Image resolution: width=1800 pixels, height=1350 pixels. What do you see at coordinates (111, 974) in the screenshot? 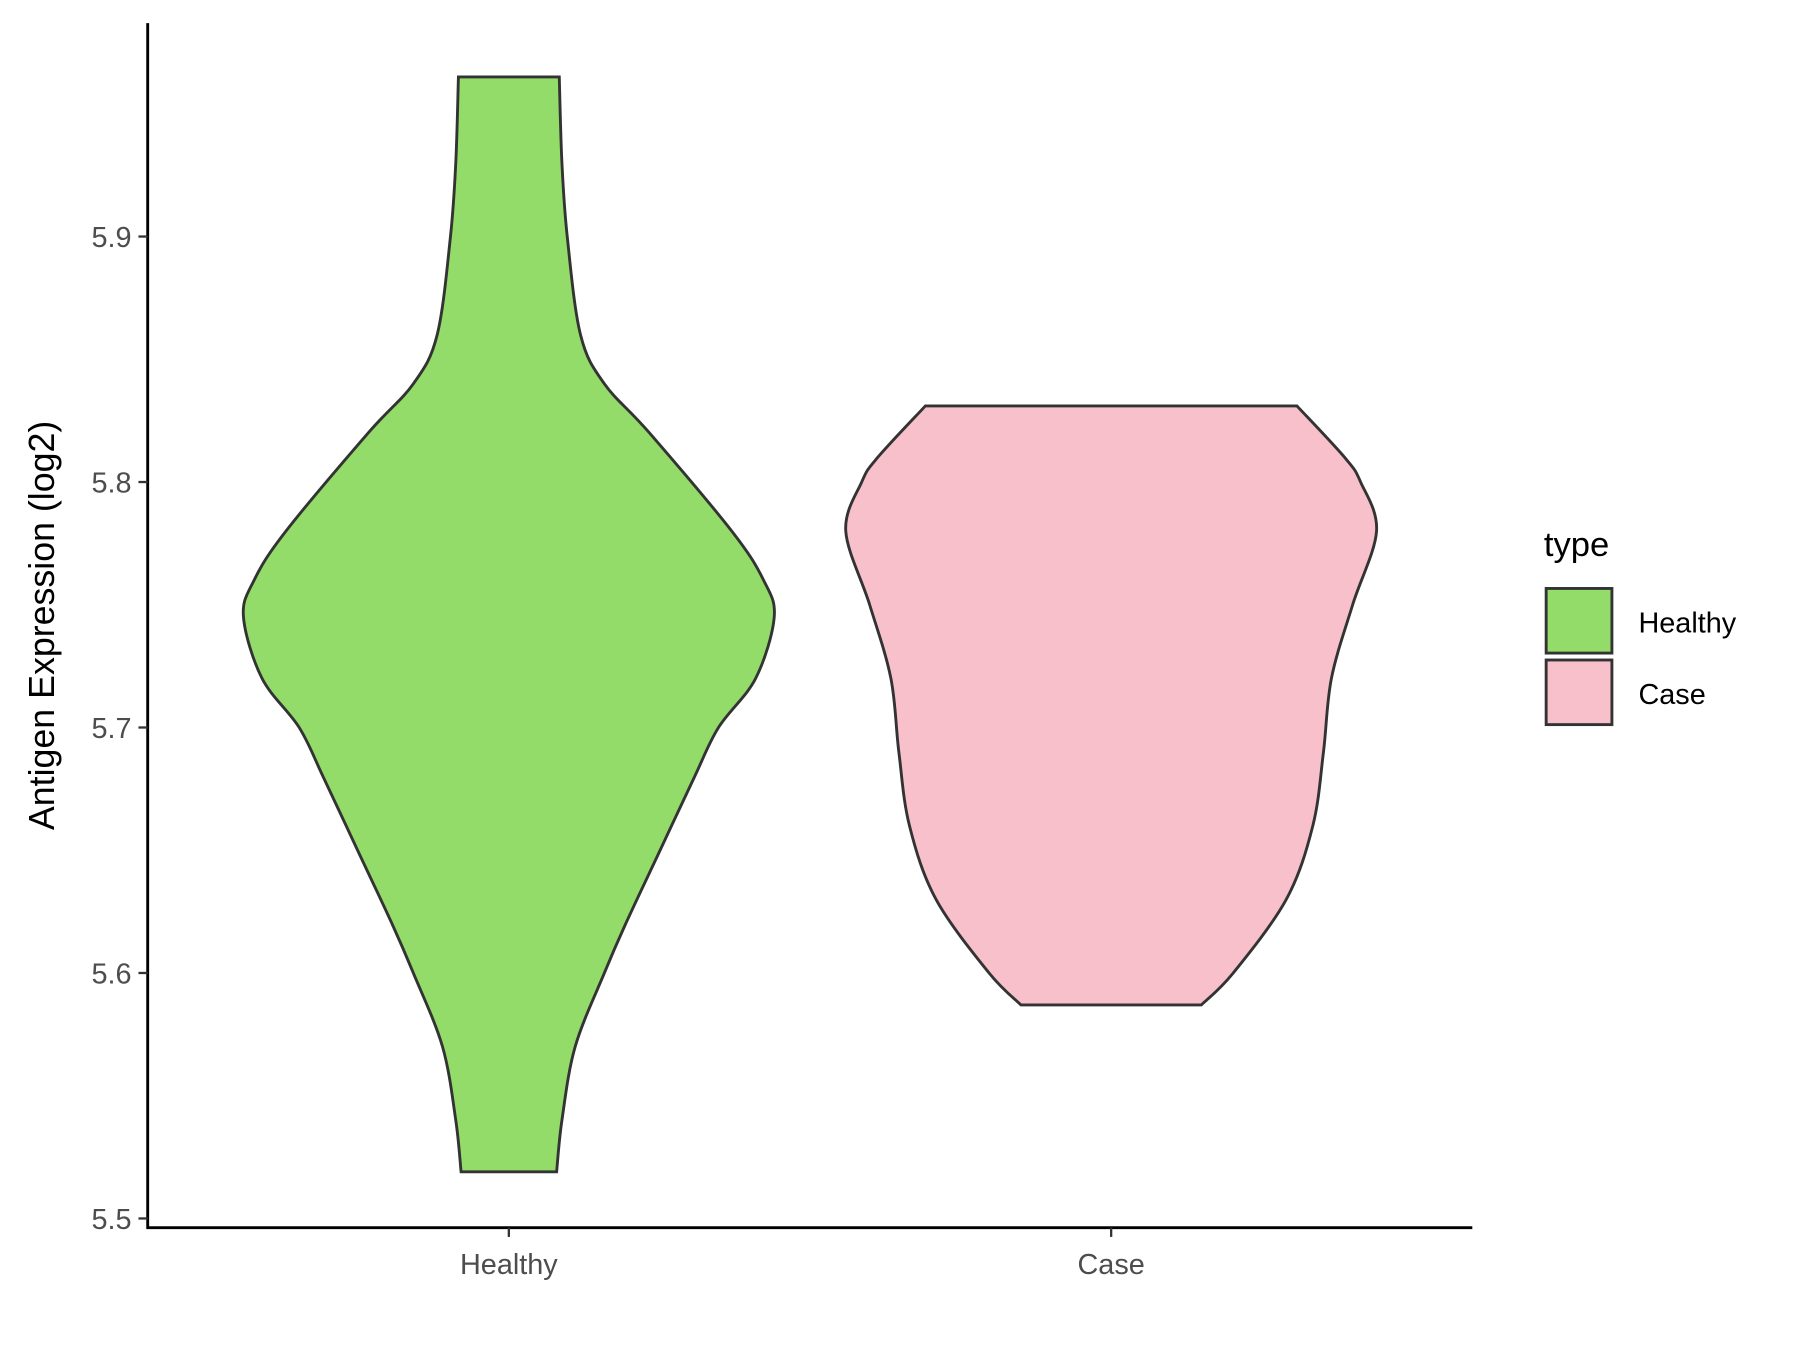
I see `y-tick-label: 5.6` at bounding box center [111, 974].